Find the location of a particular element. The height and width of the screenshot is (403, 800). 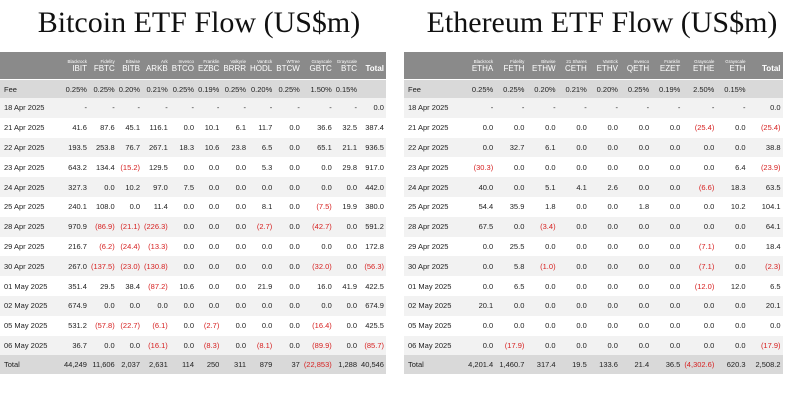

row-total-cell: (17.9) is located at coordinates (765, 345).